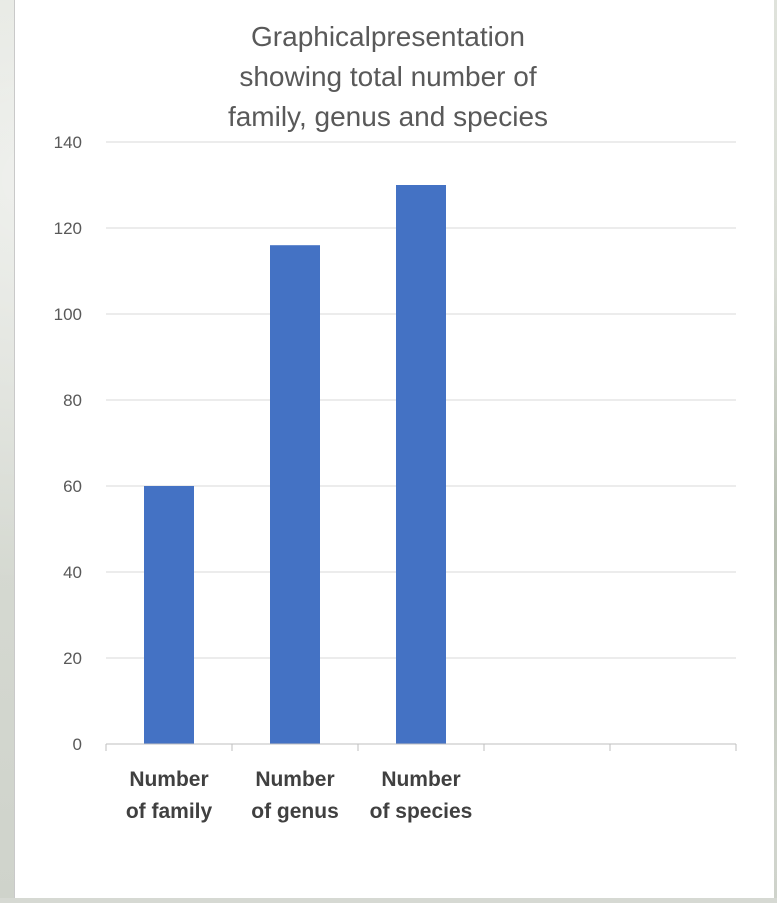  I want to click on x-axis, so click(421, 747).